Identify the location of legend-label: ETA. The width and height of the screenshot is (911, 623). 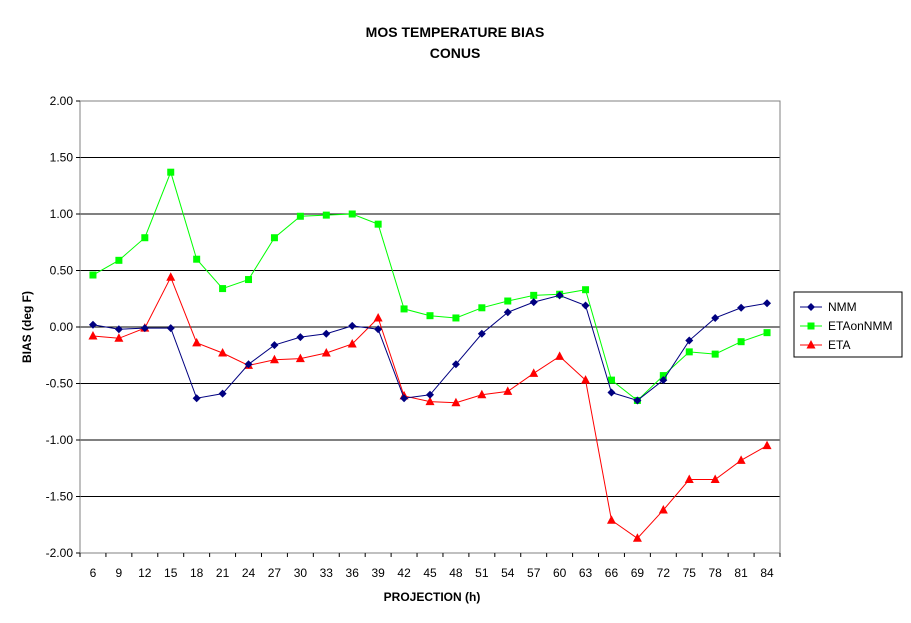
(839, 345).